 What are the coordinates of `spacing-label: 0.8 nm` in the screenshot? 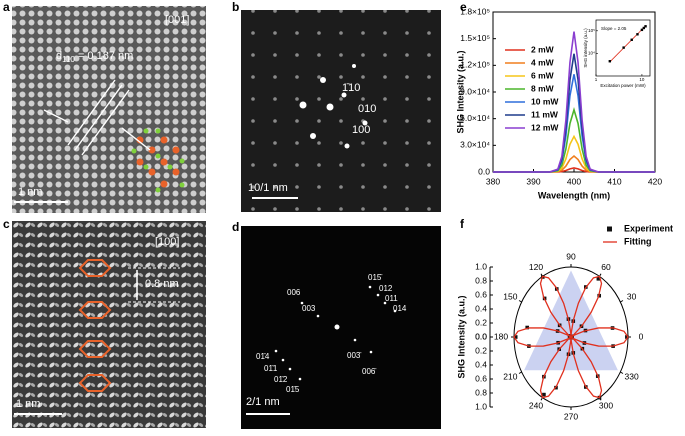 It's located at (162, 284).